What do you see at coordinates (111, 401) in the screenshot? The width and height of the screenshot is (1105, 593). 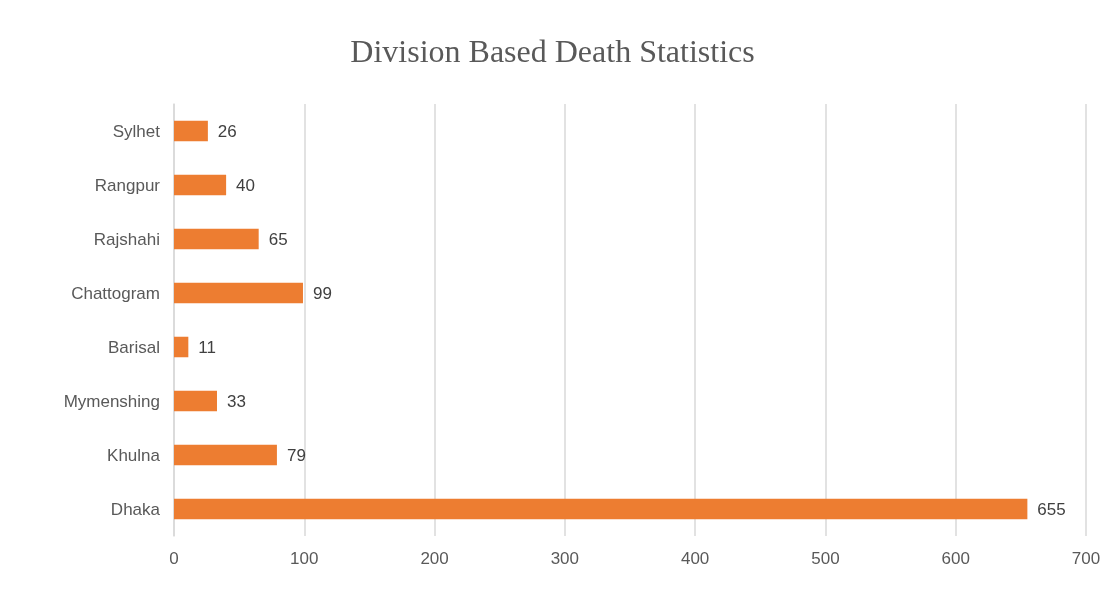 I see `y-tick-label: Mymenshing` at bounding box center [111, 401].